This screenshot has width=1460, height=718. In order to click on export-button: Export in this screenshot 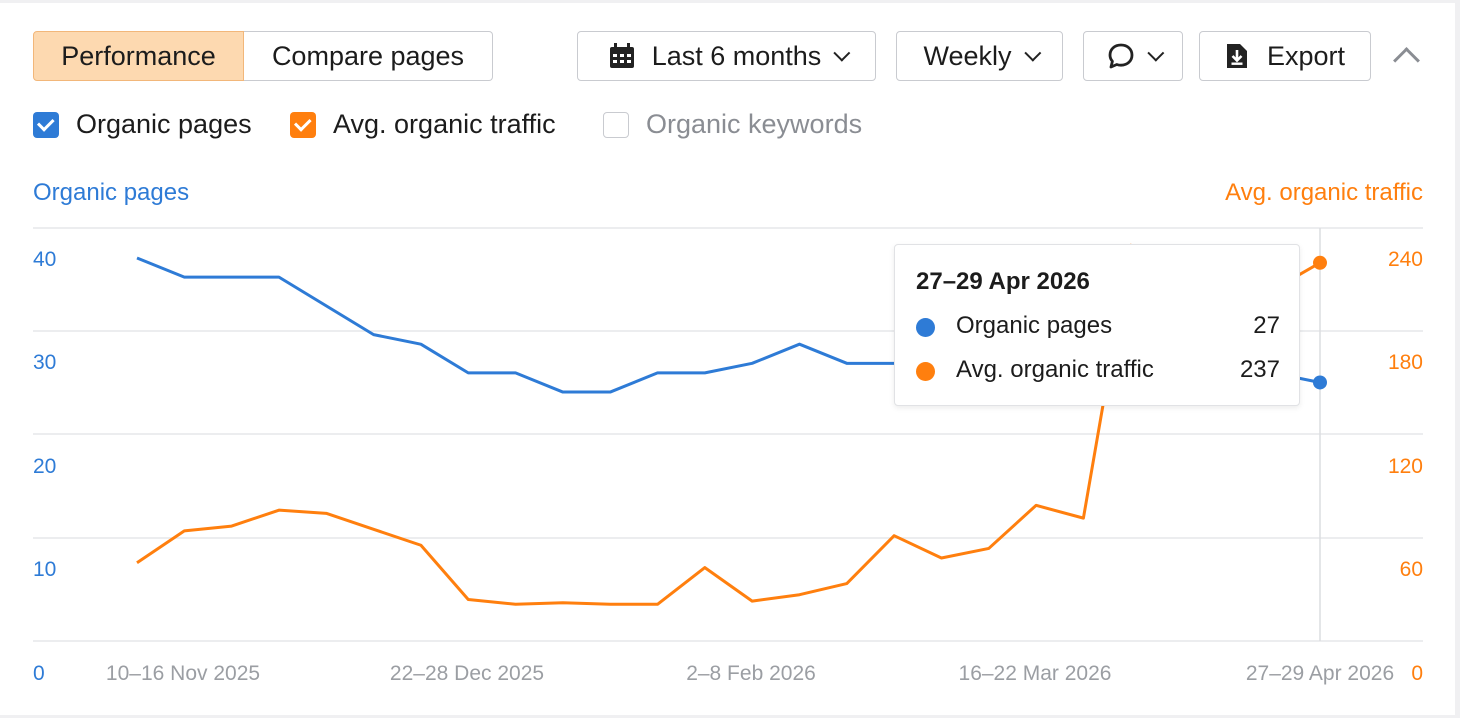, I will do `click(1285, 56)`.